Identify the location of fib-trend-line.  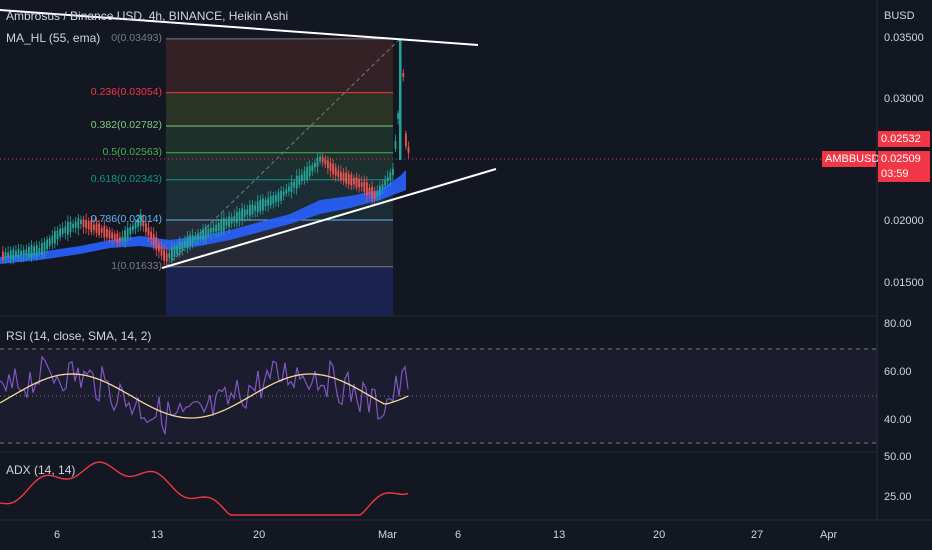
(283, 153).